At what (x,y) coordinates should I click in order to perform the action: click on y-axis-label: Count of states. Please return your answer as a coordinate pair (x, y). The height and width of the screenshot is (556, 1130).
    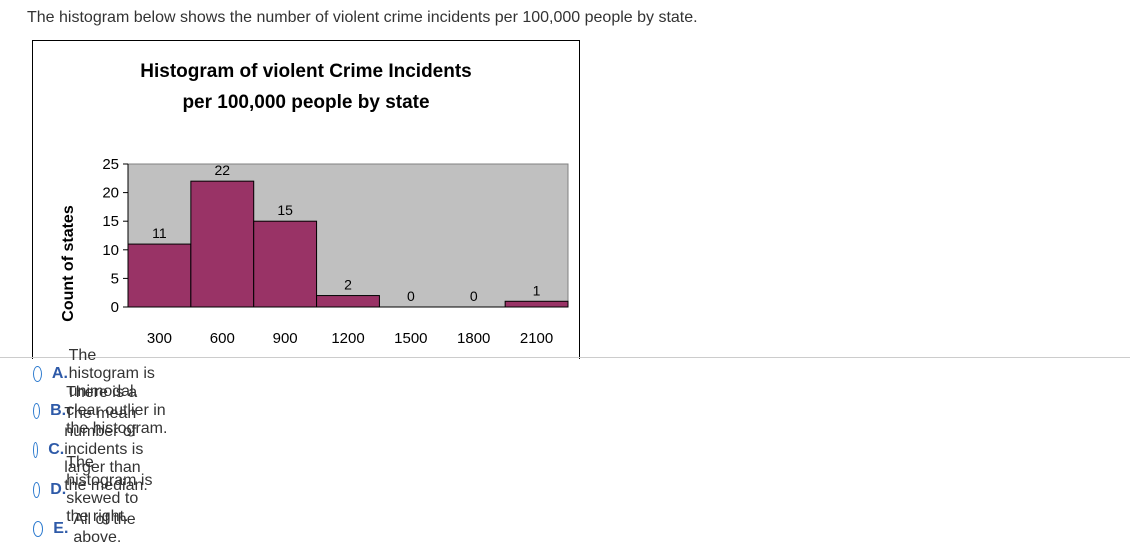
    Looking at the image, I should click on (68, 263).